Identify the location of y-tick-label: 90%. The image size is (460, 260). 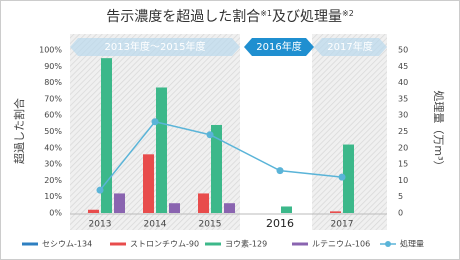
(53, 66).